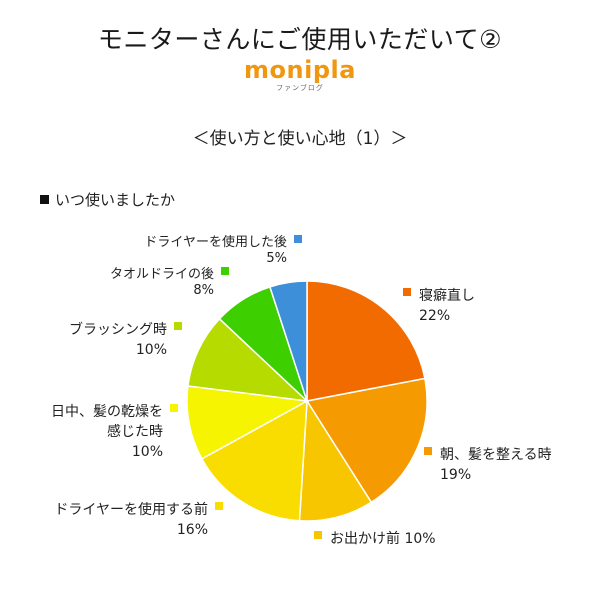 This screenshot has width=600, height=600. I want to click on logo-text: monipla, so click(300, 70).